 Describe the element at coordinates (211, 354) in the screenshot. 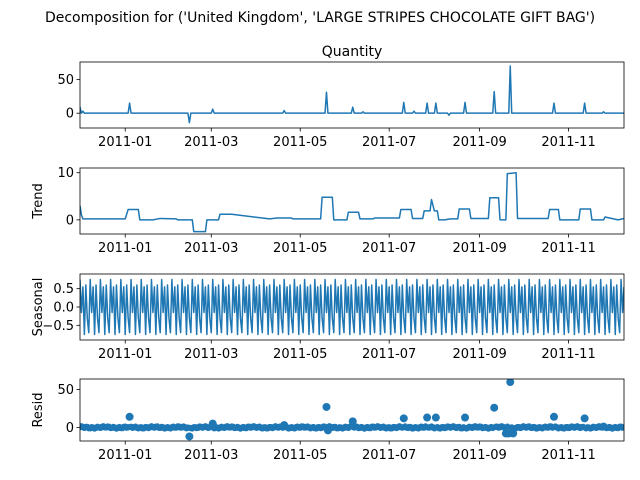

I see `seasonal-xtick-label: 2011-03` at that location.